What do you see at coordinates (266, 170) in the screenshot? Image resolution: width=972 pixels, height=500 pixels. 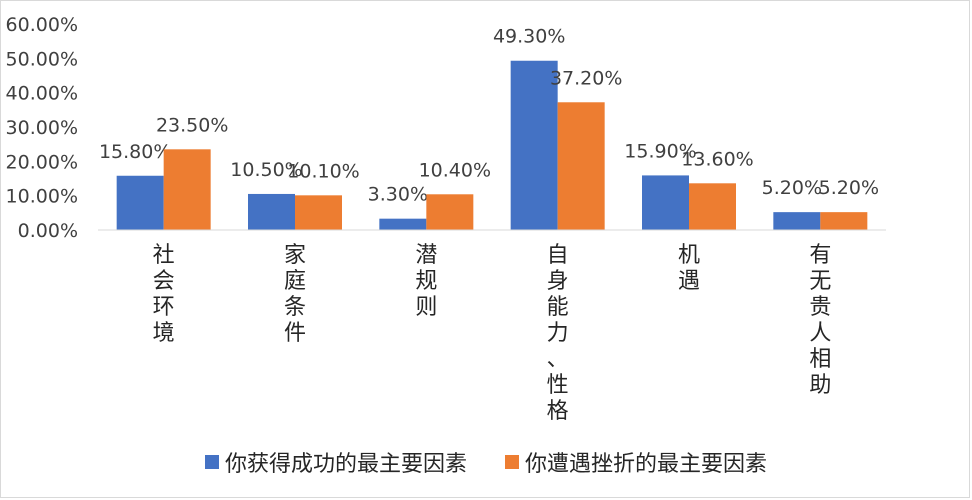 I see `data-label: 10.50%` at bounding box center [266, 170].